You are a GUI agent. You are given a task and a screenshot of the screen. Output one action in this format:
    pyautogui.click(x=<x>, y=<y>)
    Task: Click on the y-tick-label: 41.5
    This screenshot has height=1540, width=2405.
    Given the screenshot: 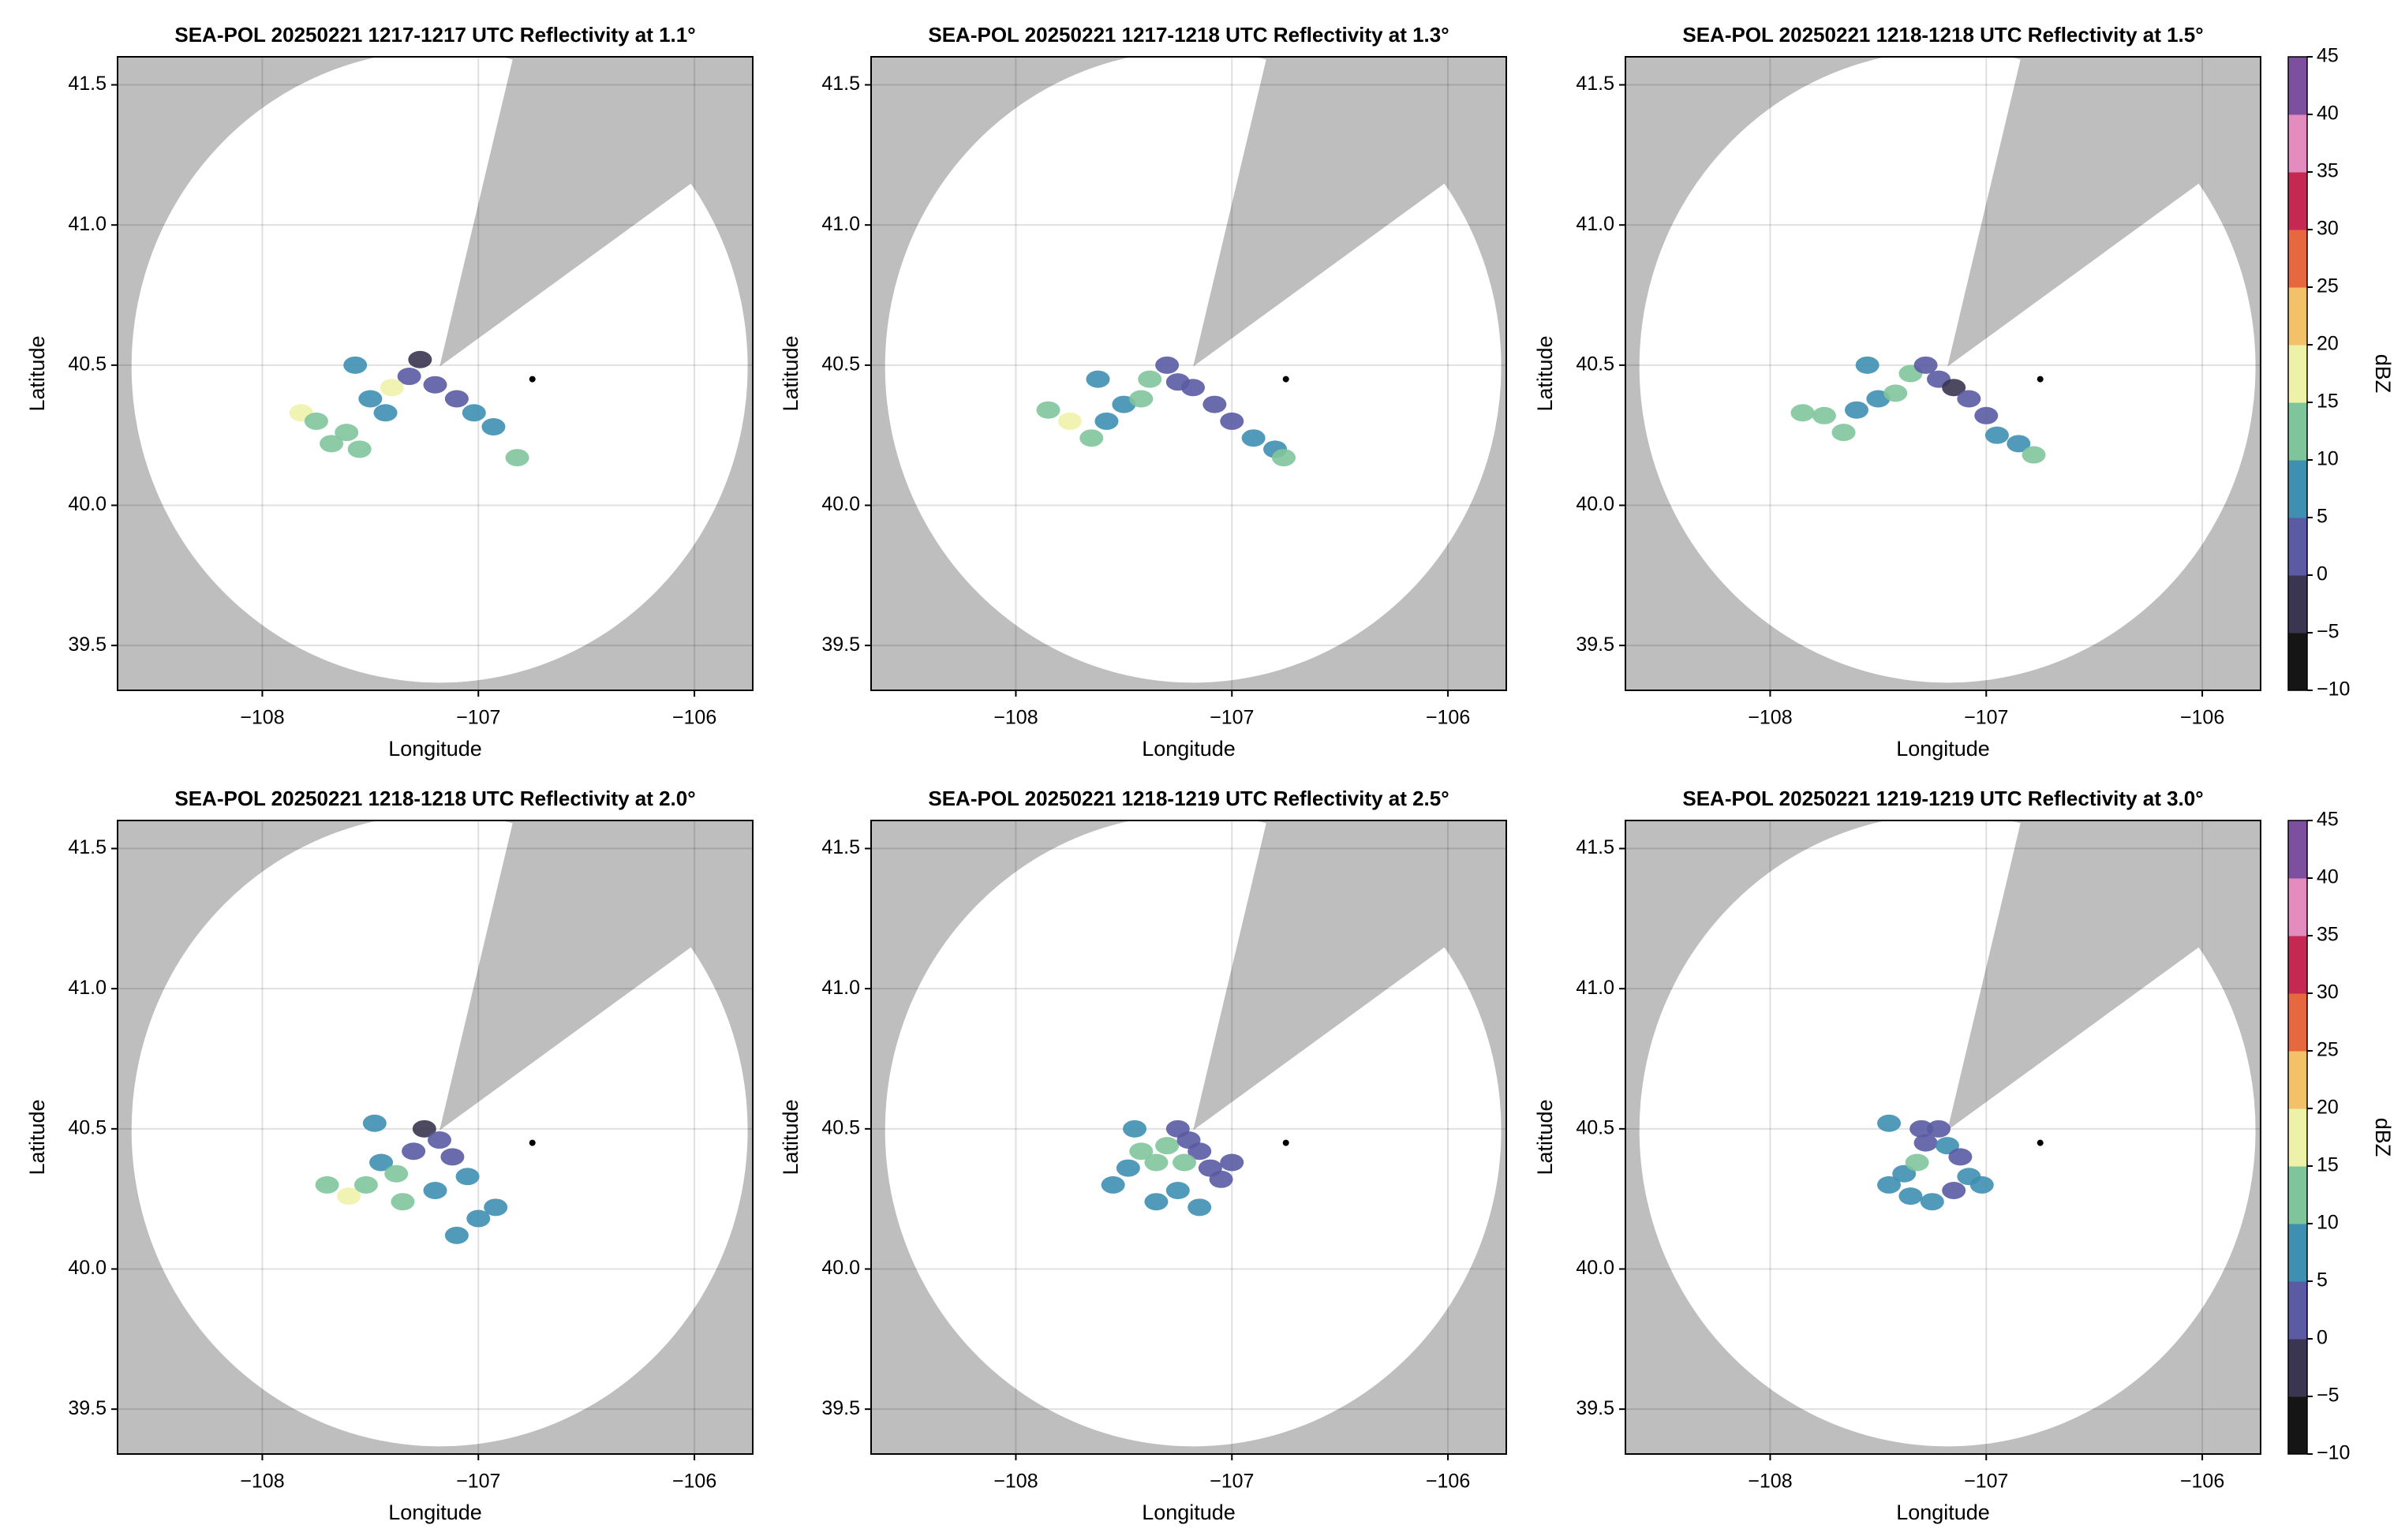 What is the action you would take?
    pyautogui.click(x=1595, y=847)
    